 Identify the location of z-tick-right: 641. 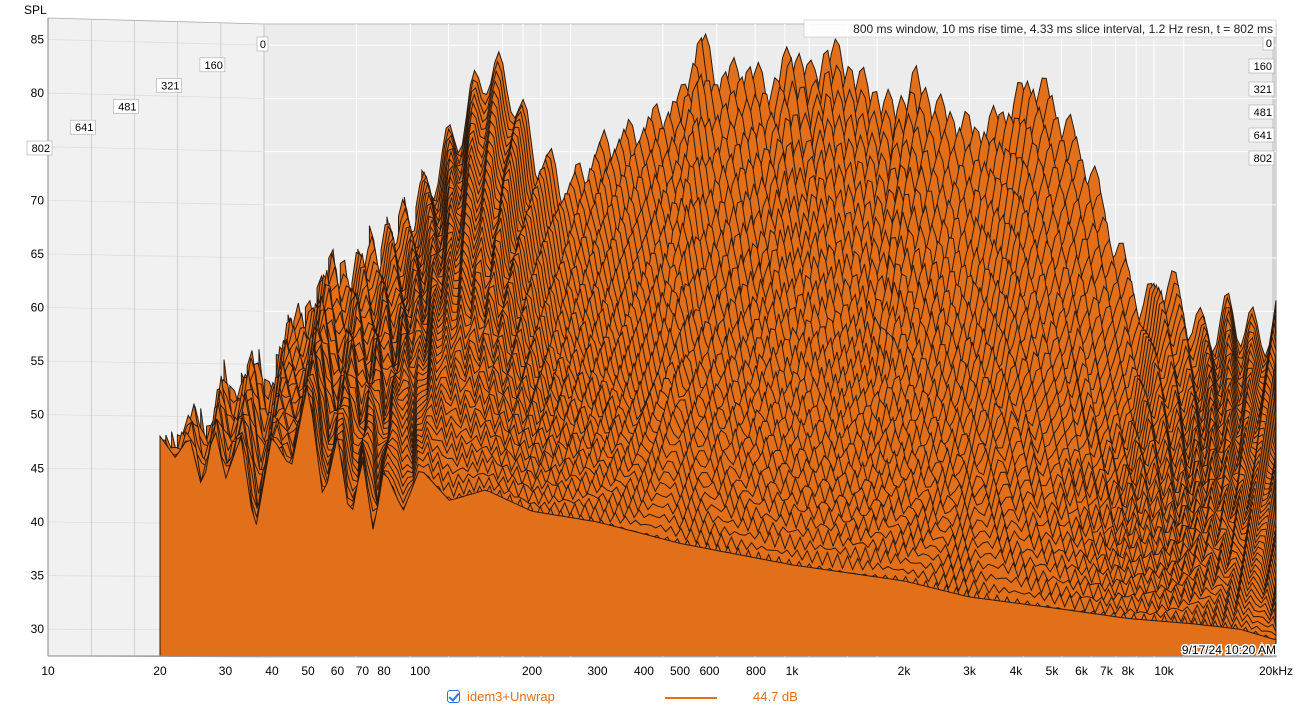
(1261, 135).